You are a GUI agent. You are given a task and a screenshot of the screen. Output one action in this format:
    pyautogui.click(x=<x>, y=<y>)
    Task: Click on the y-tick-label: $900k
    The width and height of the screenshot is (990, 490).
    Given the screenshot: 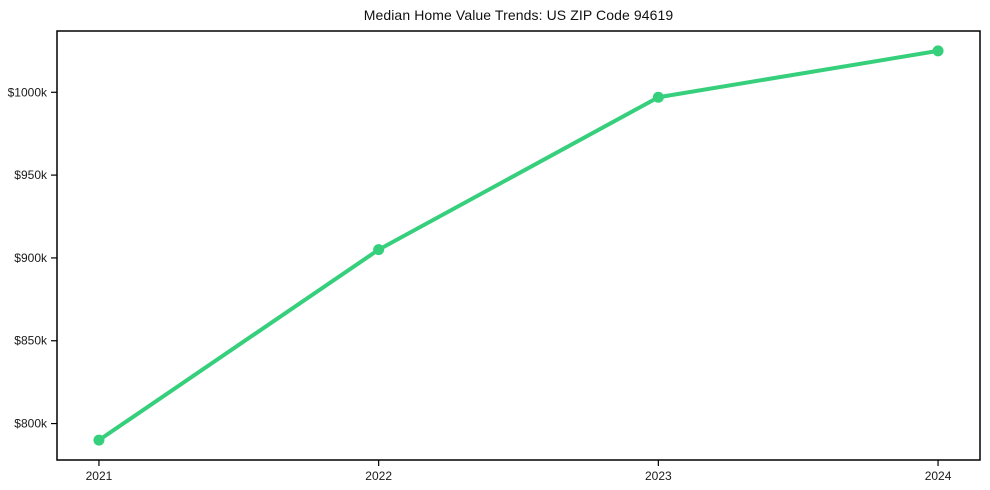 What is the action you would take?
    pyautogui.click(x=31, y=258)
    